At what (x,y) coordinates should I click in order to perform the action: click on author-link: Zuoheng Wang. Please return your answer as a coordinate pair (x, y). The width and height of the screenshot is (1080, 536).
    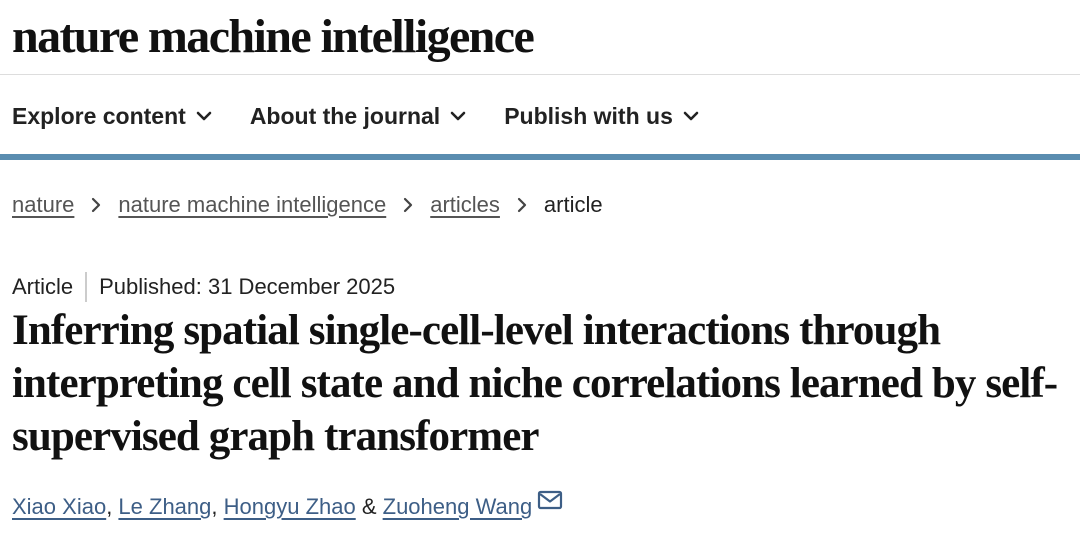
    Looking at the image, I should click on (457, 506).